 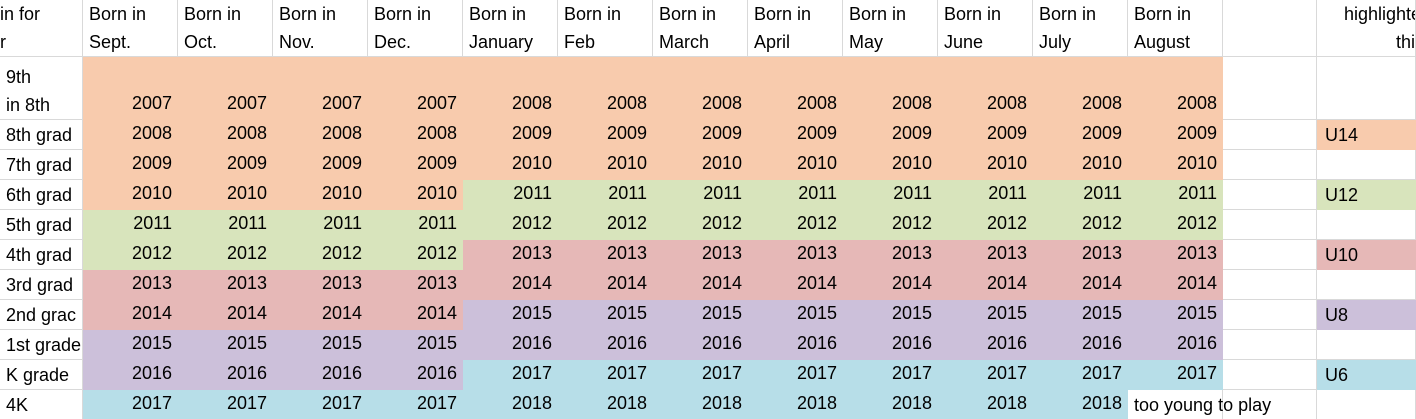 What do you see at coordinates (110, 42) in the screenshot?
I see `cell-line: Sept.` at bounding box center [110, 42].